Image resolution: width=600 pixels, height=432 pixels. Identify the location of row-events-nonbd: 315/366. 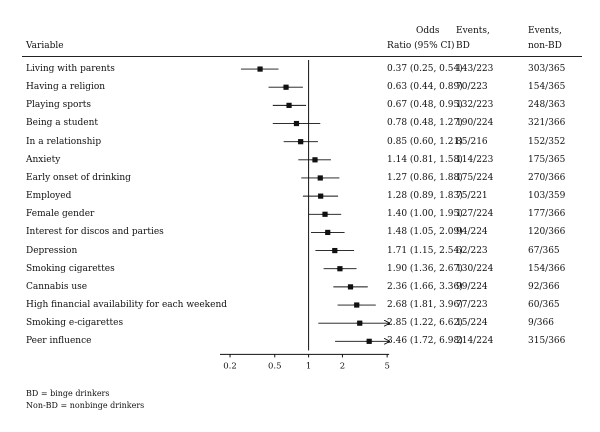
(547, 341).